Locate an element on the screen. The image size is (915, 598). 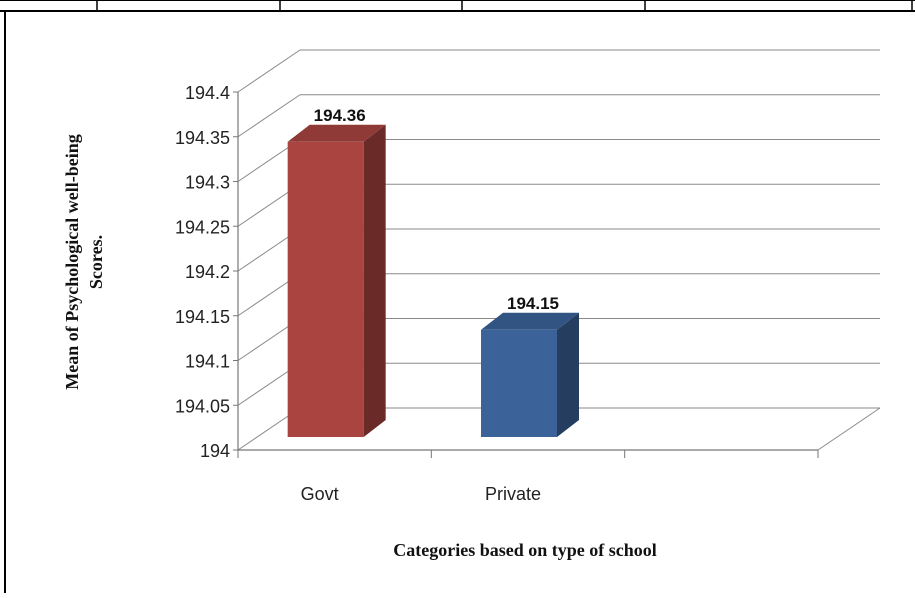
y-axis-title: Mean of Psychological well-being Scores. is located at coordinates (84, 261).